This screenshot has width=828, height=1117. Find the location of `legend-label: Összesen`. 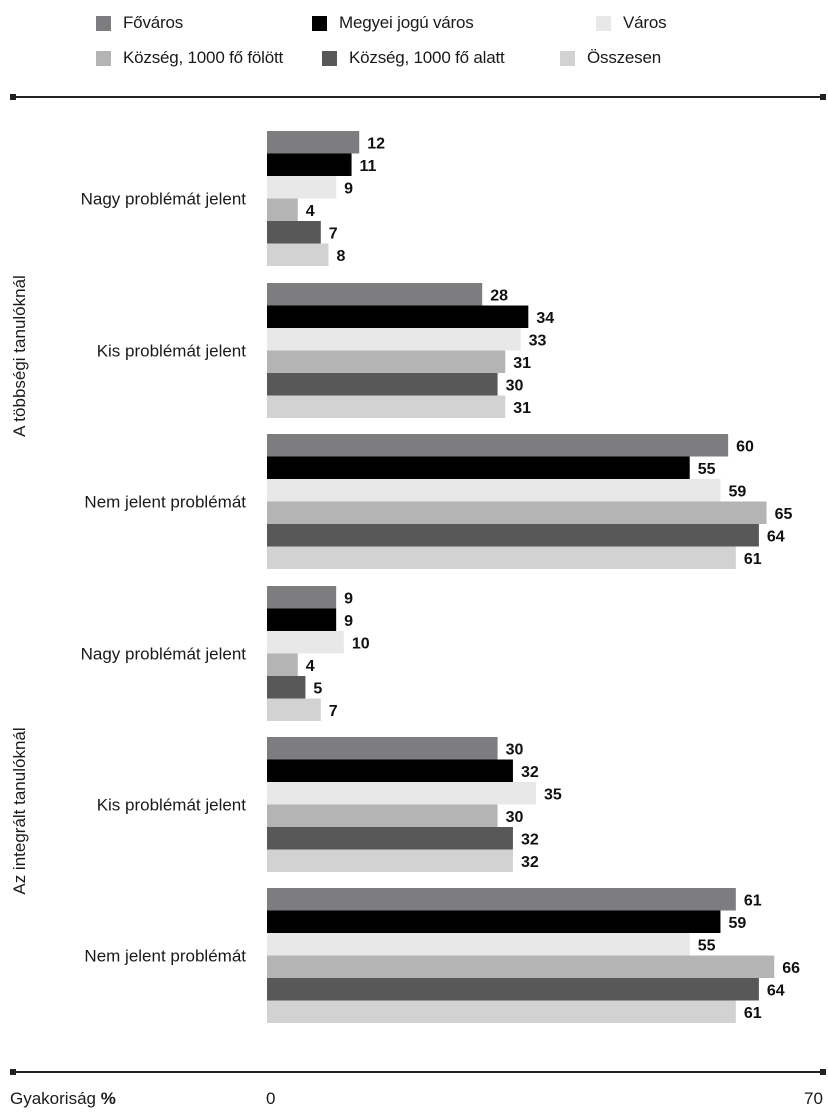

legend-label: Összesen is located at coordinates (624, 57).